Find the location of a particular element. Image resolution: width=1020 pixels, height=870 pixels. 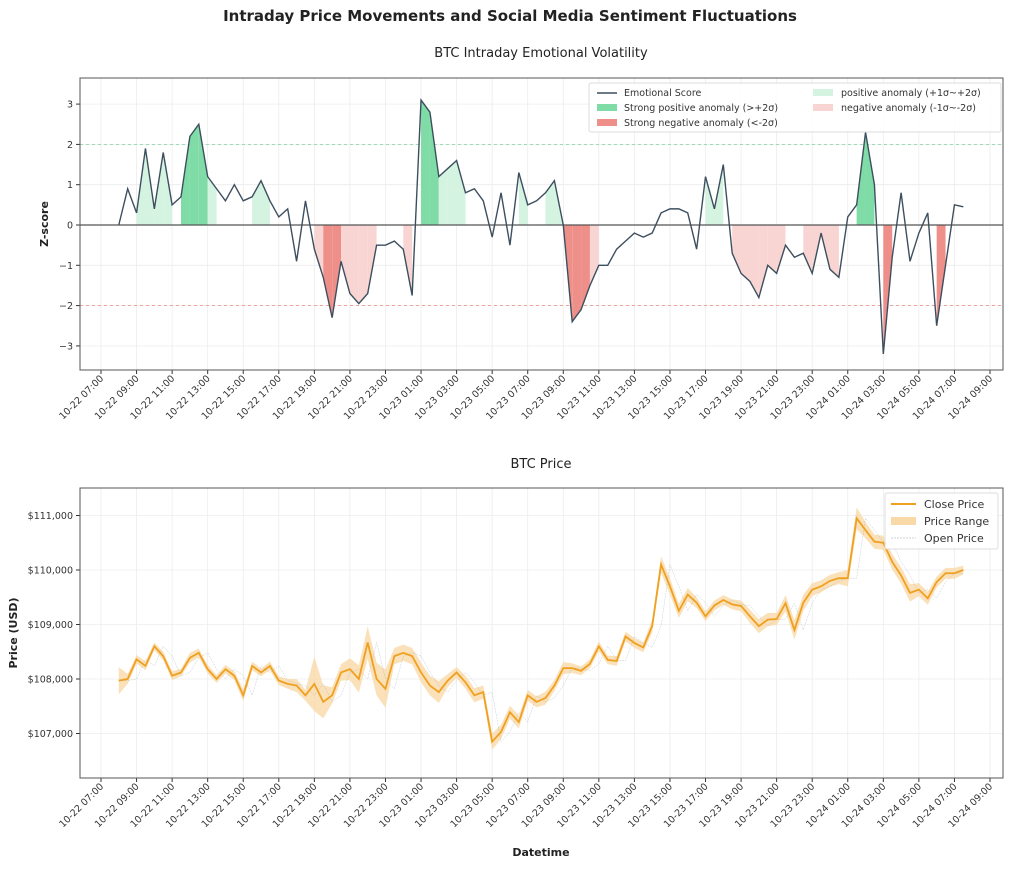

price-legend: Close Price Price Range Open Price is located at coordinates (941, 521).